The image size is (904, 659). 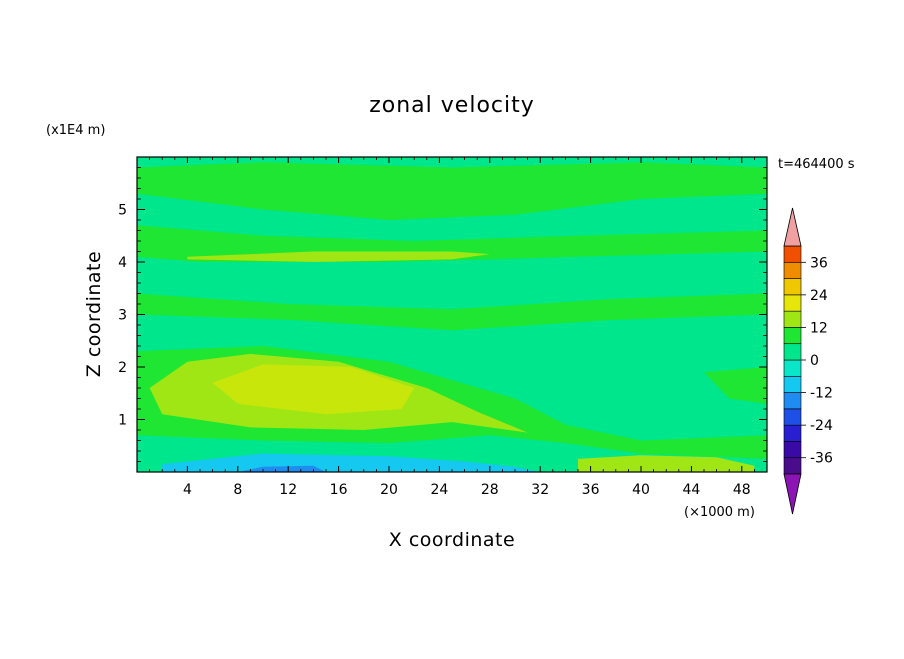 What do you see at coordinates (122, 368) in the screenshot?
I see `y-tick-label: 2` at bounding box center [122, 368].